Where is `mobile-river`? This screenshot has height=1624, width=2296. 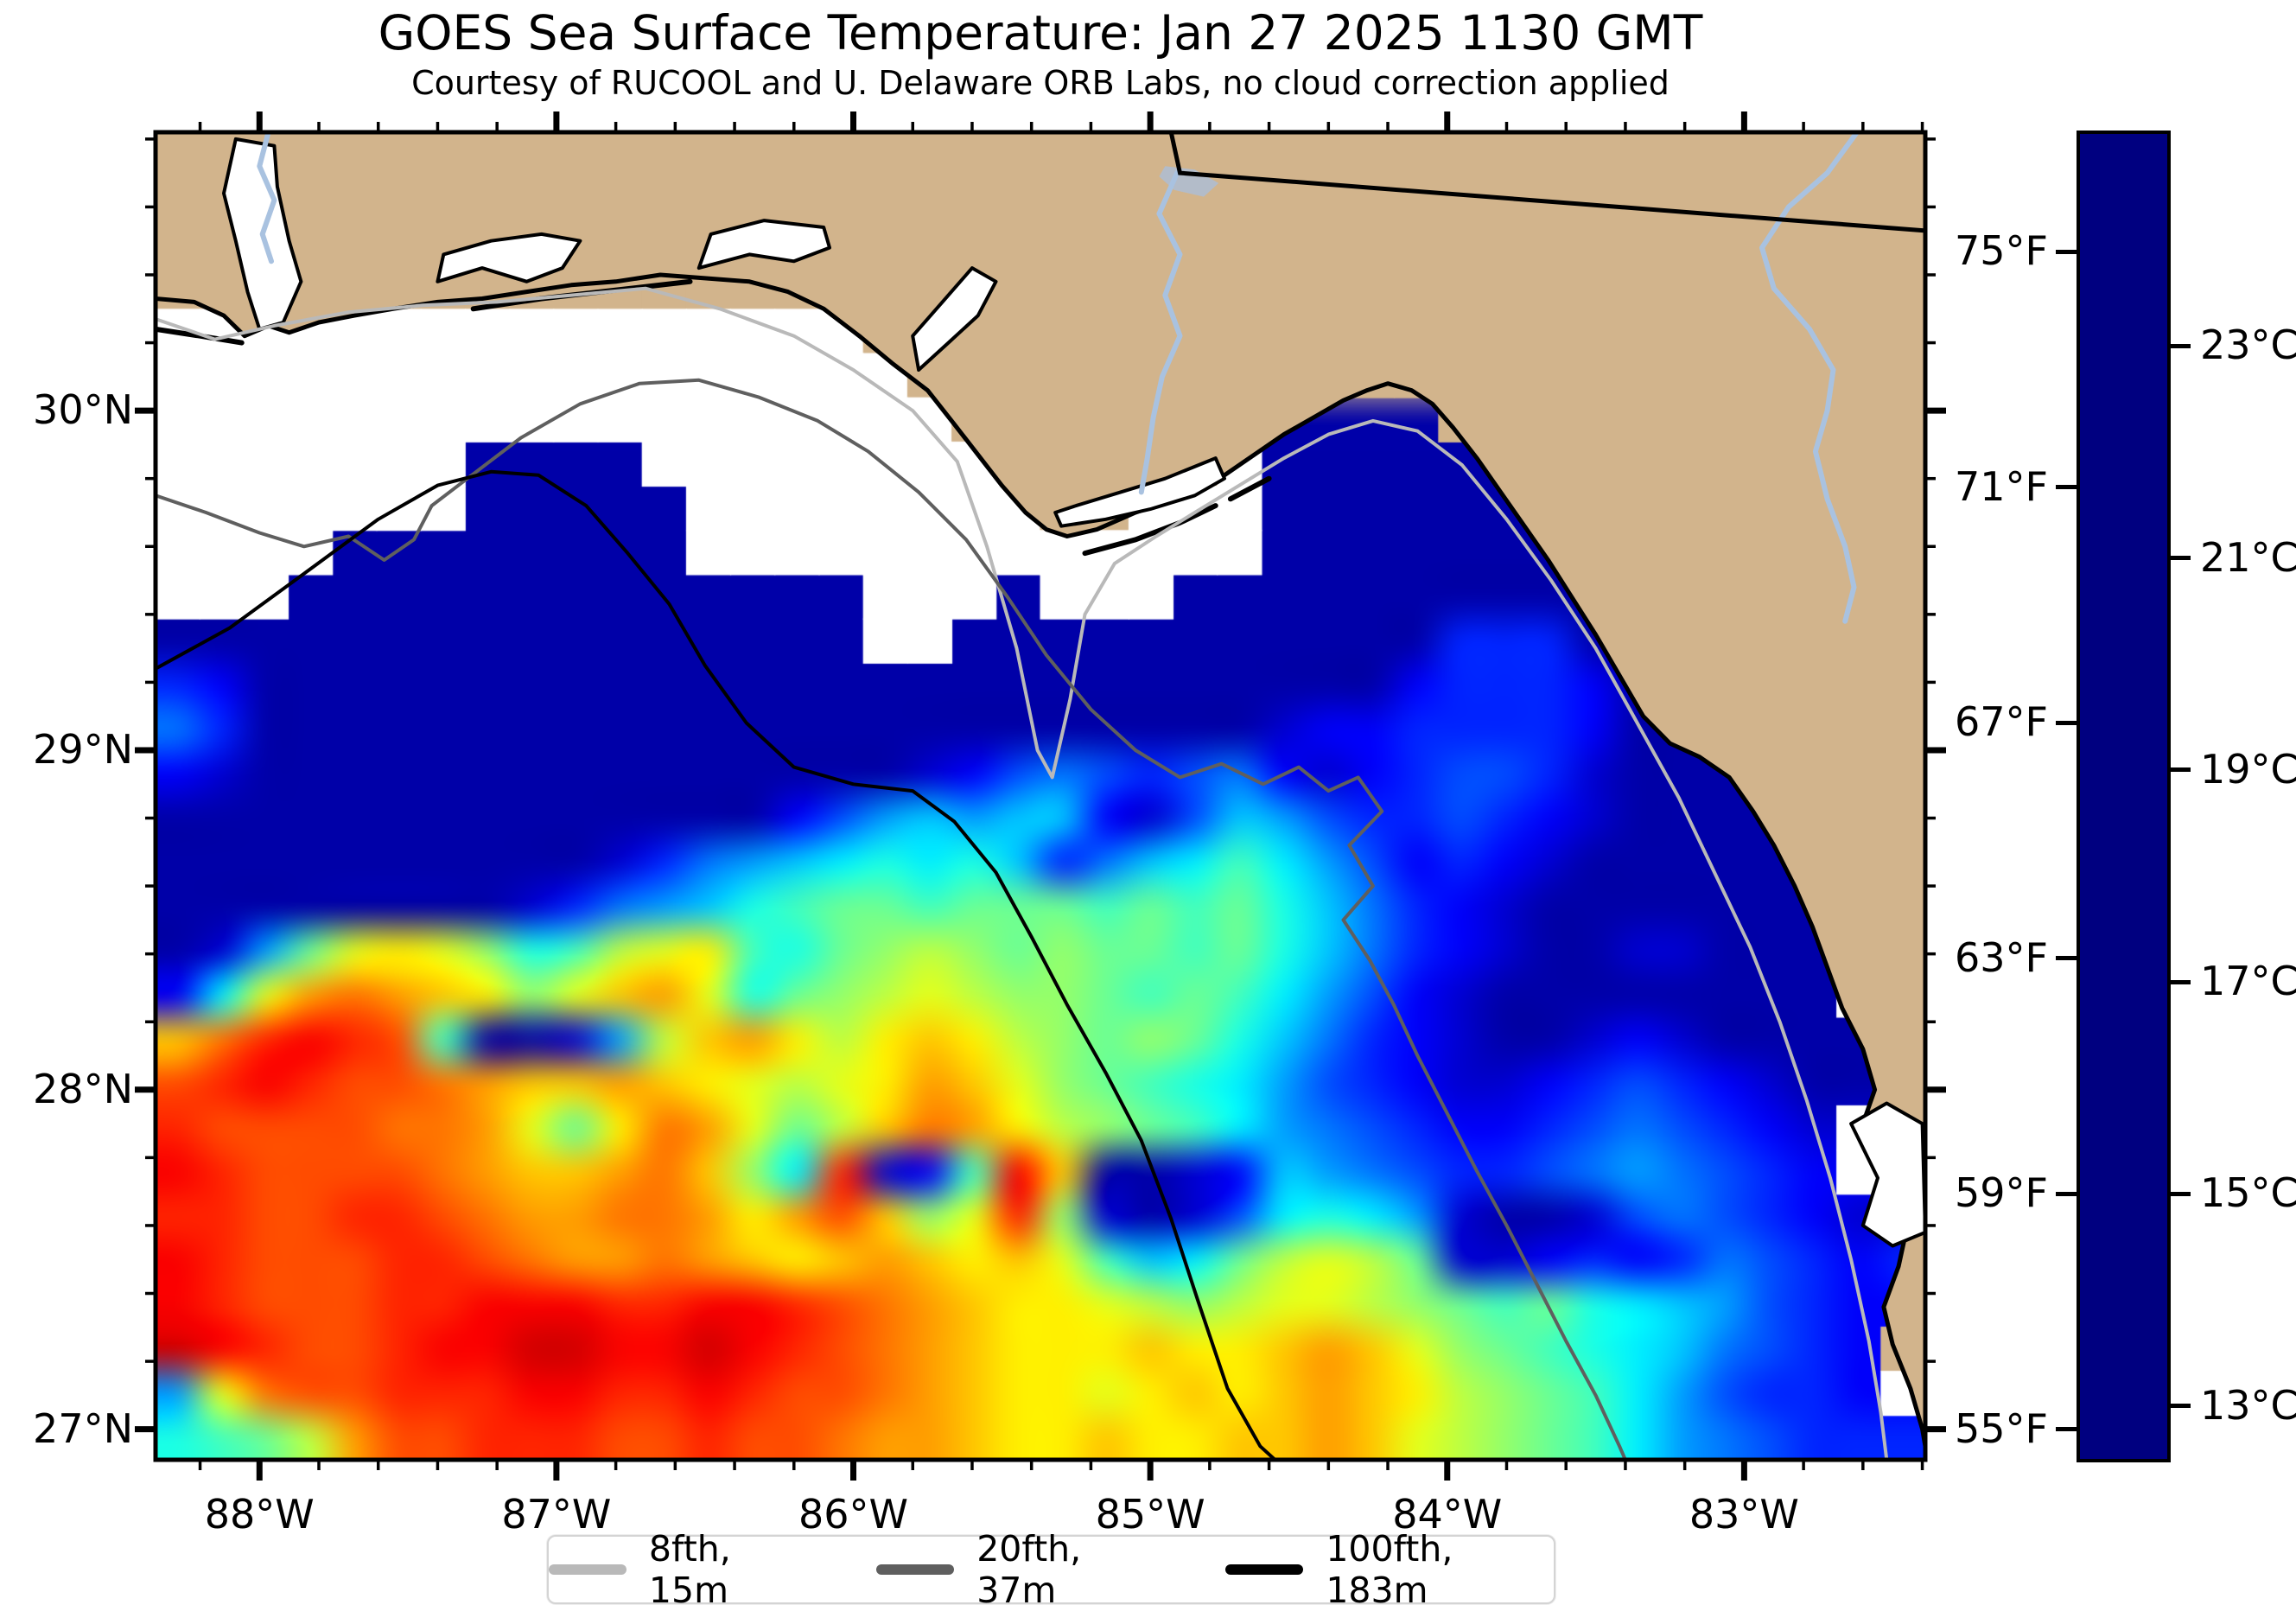
mobile-river is located at coordinates (267, 198).